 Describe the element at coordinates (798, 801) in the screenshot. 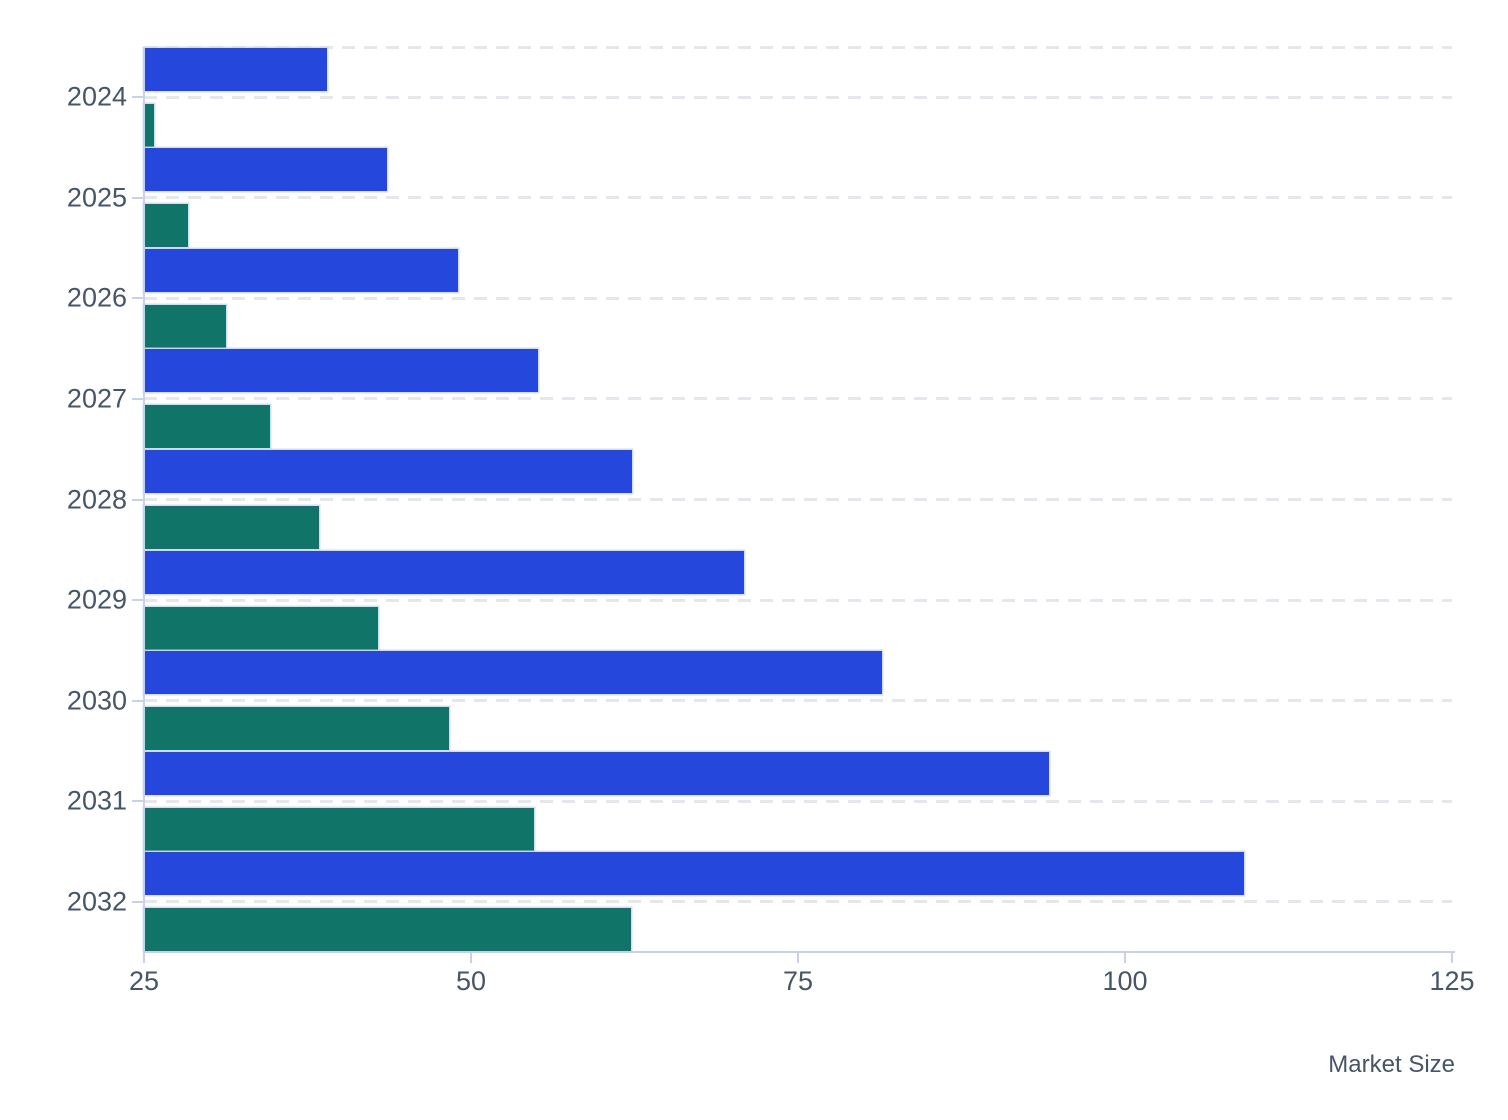

I see `gridline-2031` at that location.